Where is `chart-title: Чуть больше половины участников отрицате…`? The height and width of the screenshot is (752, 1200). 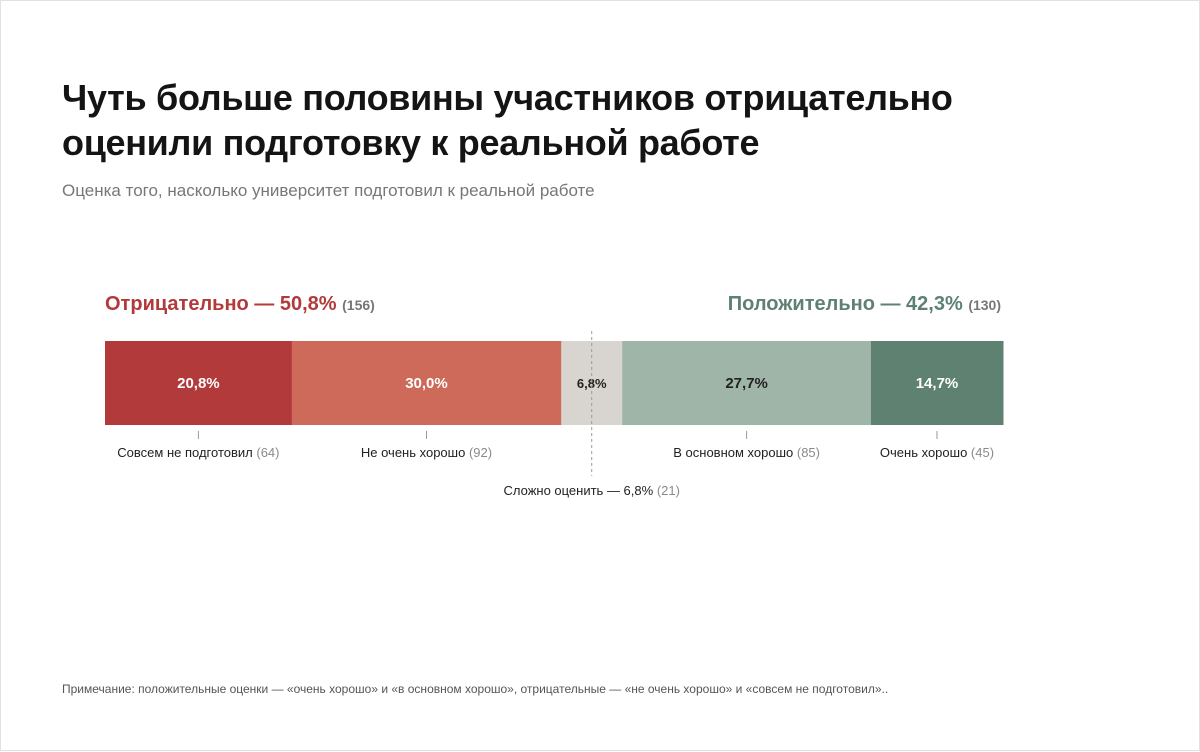 chart-title: Чуть больше половины участников отрицате… is located at coordinates (507, 120).